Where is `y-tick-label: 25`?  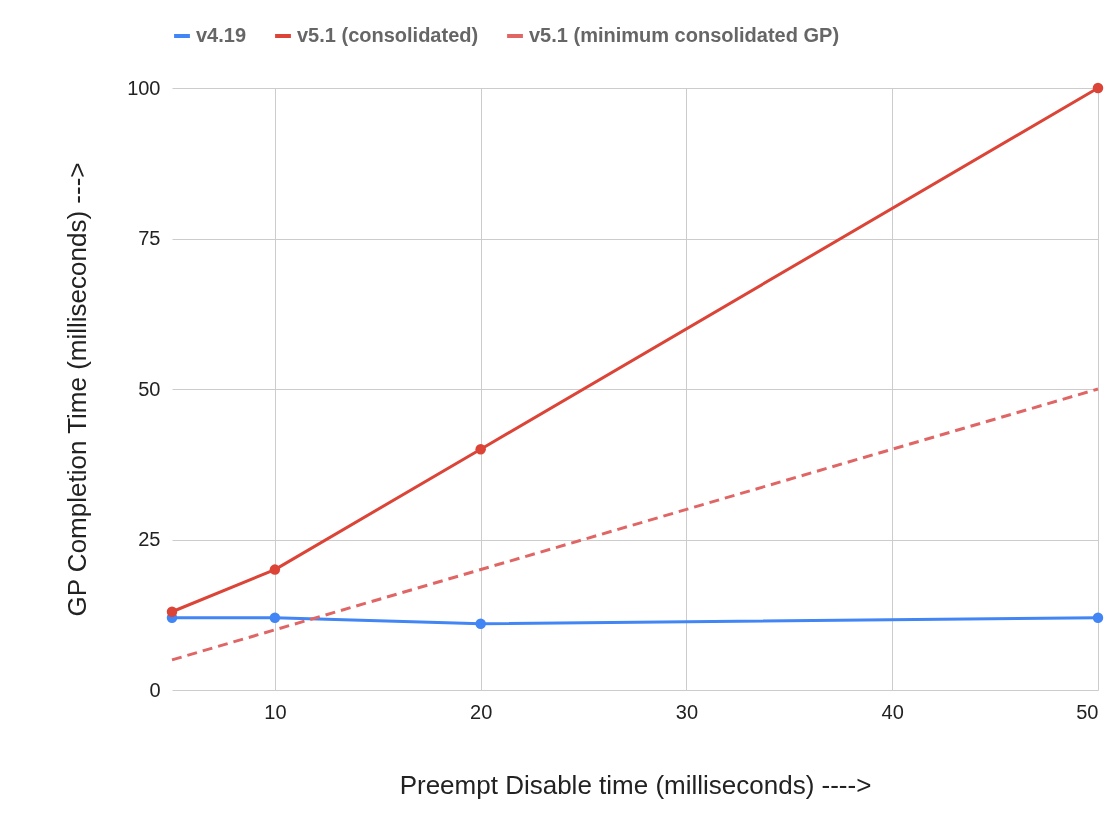
y-tick-label: 25 is located at coordinates (149, 539).